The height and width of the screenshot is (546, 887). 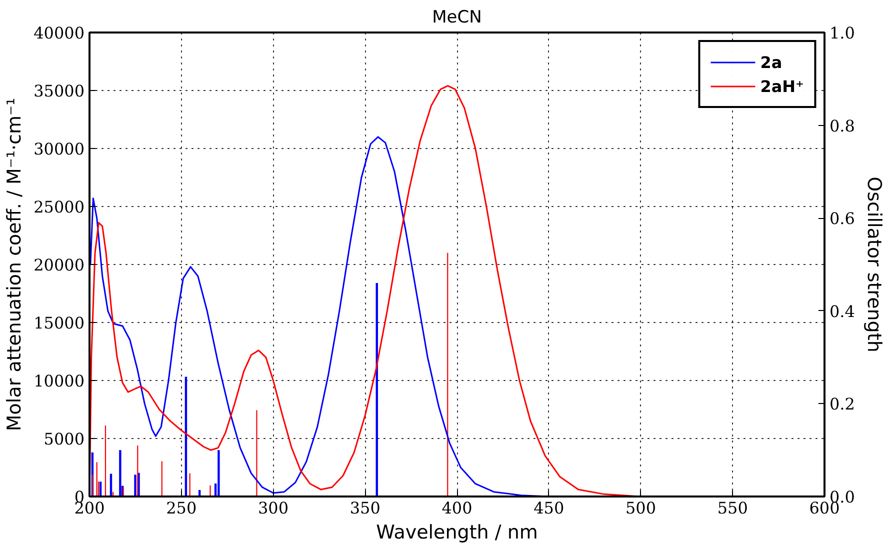 I want to click on chart-title: MeCN, so click(x=457, y=18).